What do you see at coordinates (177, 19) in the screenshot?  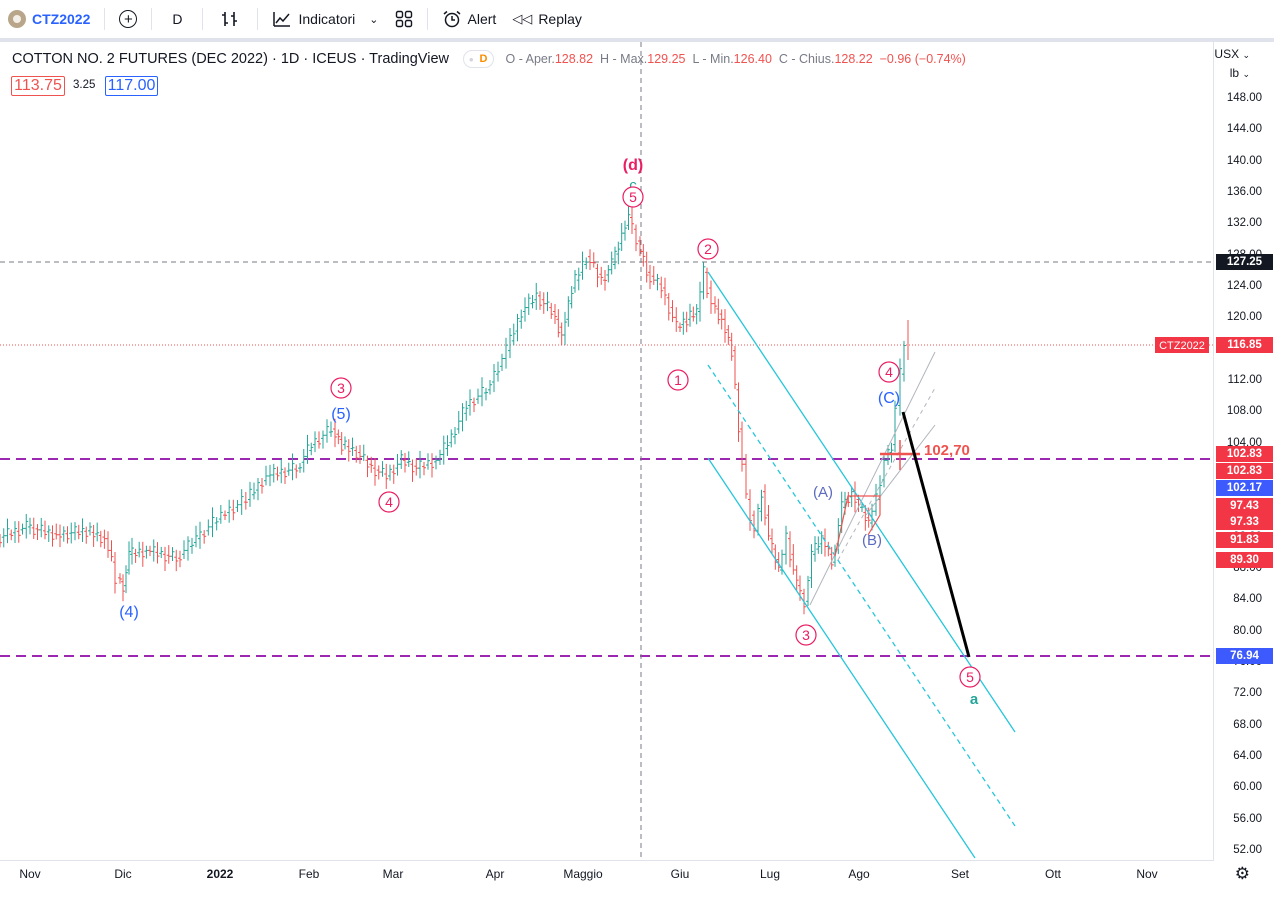 I see `interval-button: D` at bounding box center [177, 19].